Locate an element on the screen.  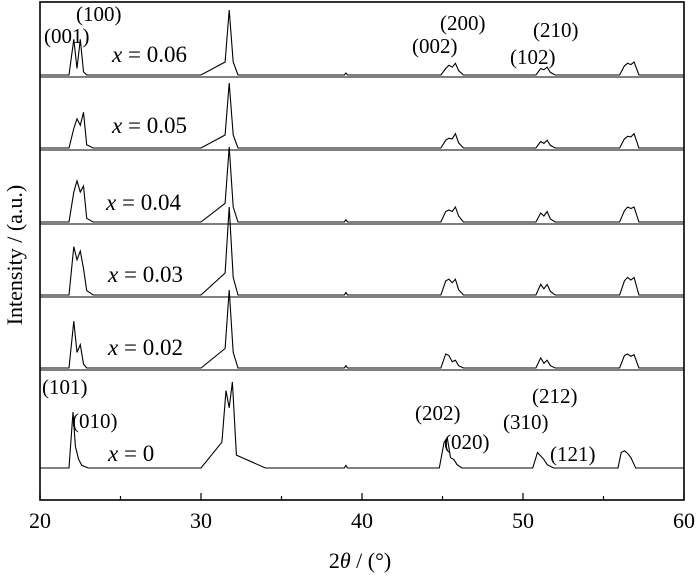
peak-annotation-5-3: (202) is located at coordinates (438, 413).